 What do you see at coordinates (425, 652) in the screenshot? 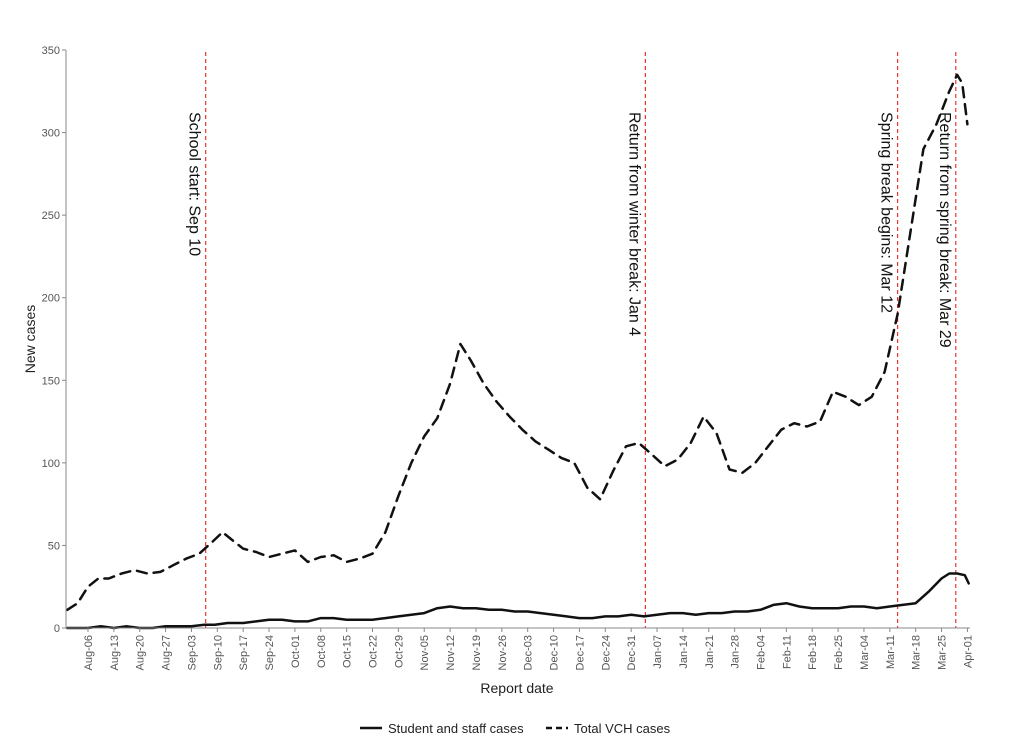
I see `x-tick-label: Nov-05` at bounding box center [425, 652].